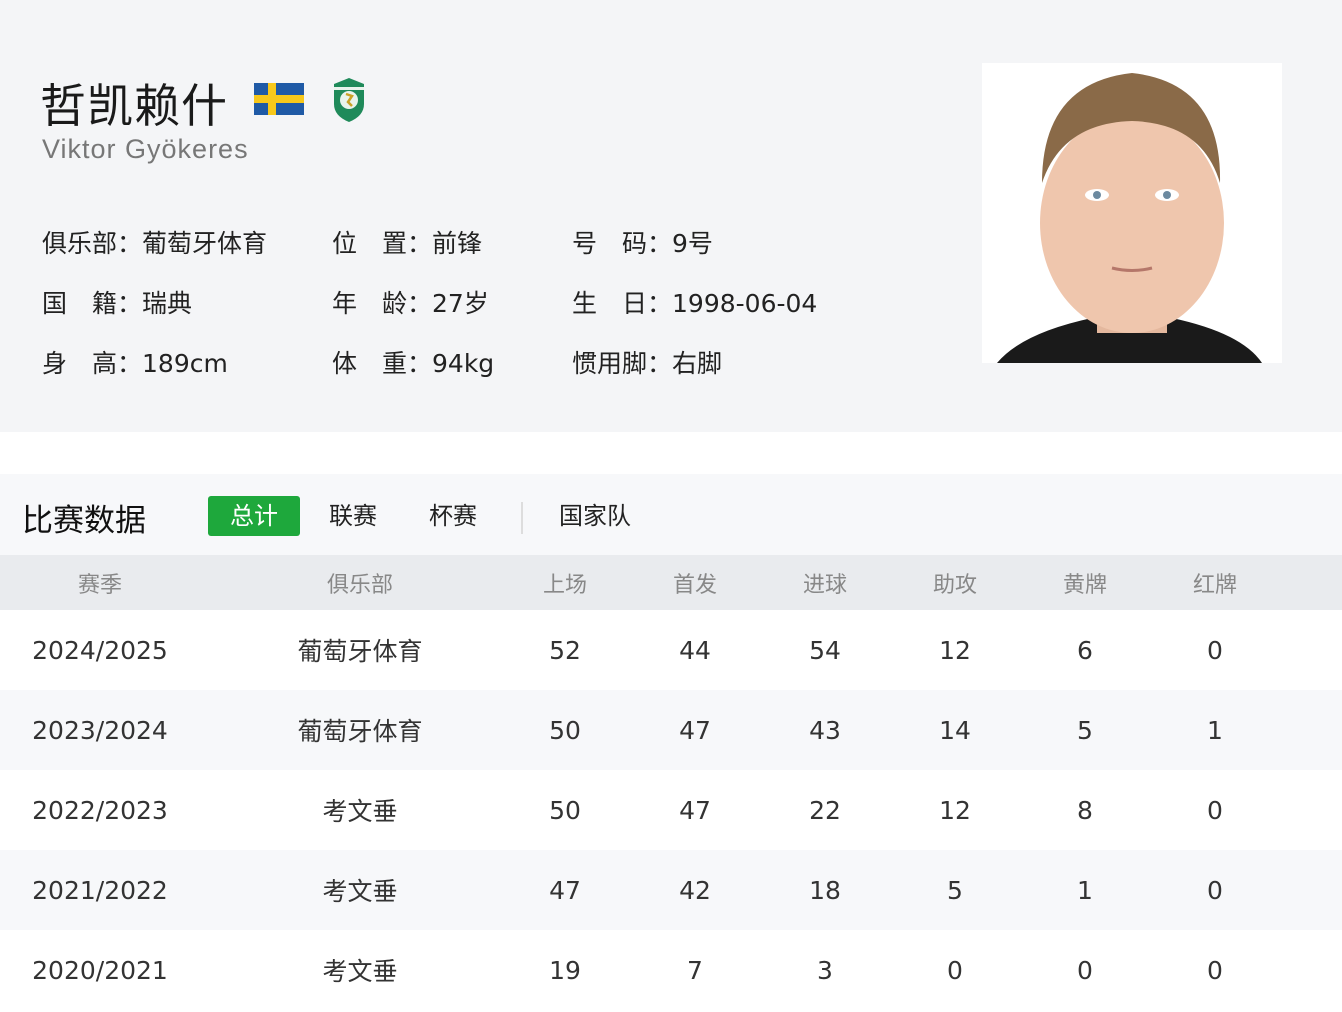 The image size is (1342, 1012). I want to click on column-header-season: 赛季, so click(99, 585).